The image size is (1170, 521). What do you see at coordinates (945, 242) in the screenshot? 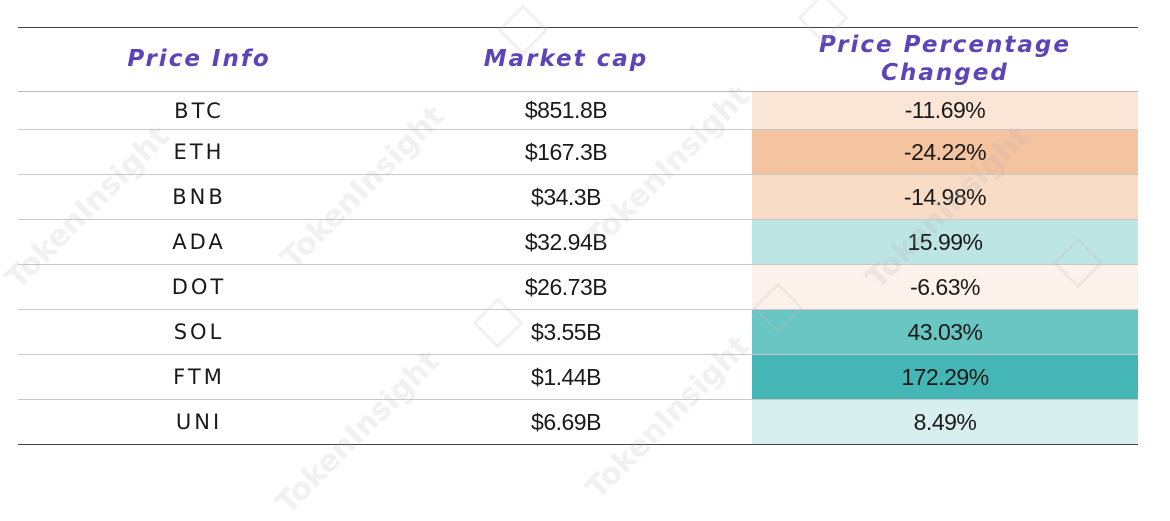
I see `change-cell: 15.99%` at bounding box center [945, 242].